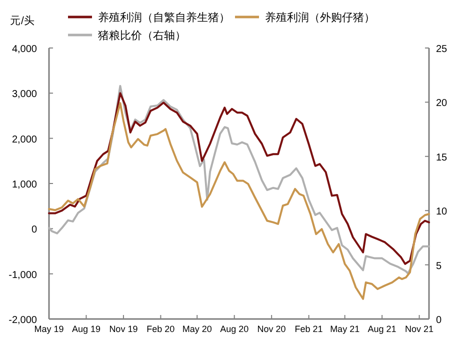  I want to click on x-tick-label: May 19, so click(49, 329).